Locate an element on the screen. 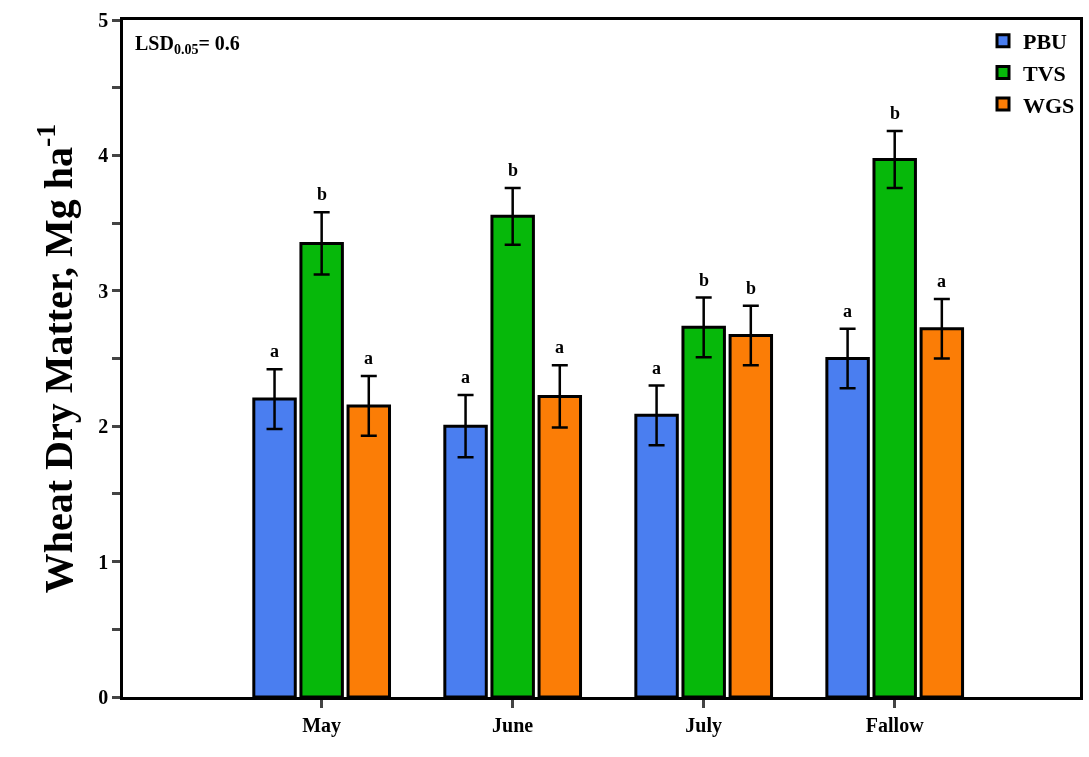  y-tick-label: 5 is located at coordinates (103, 20).